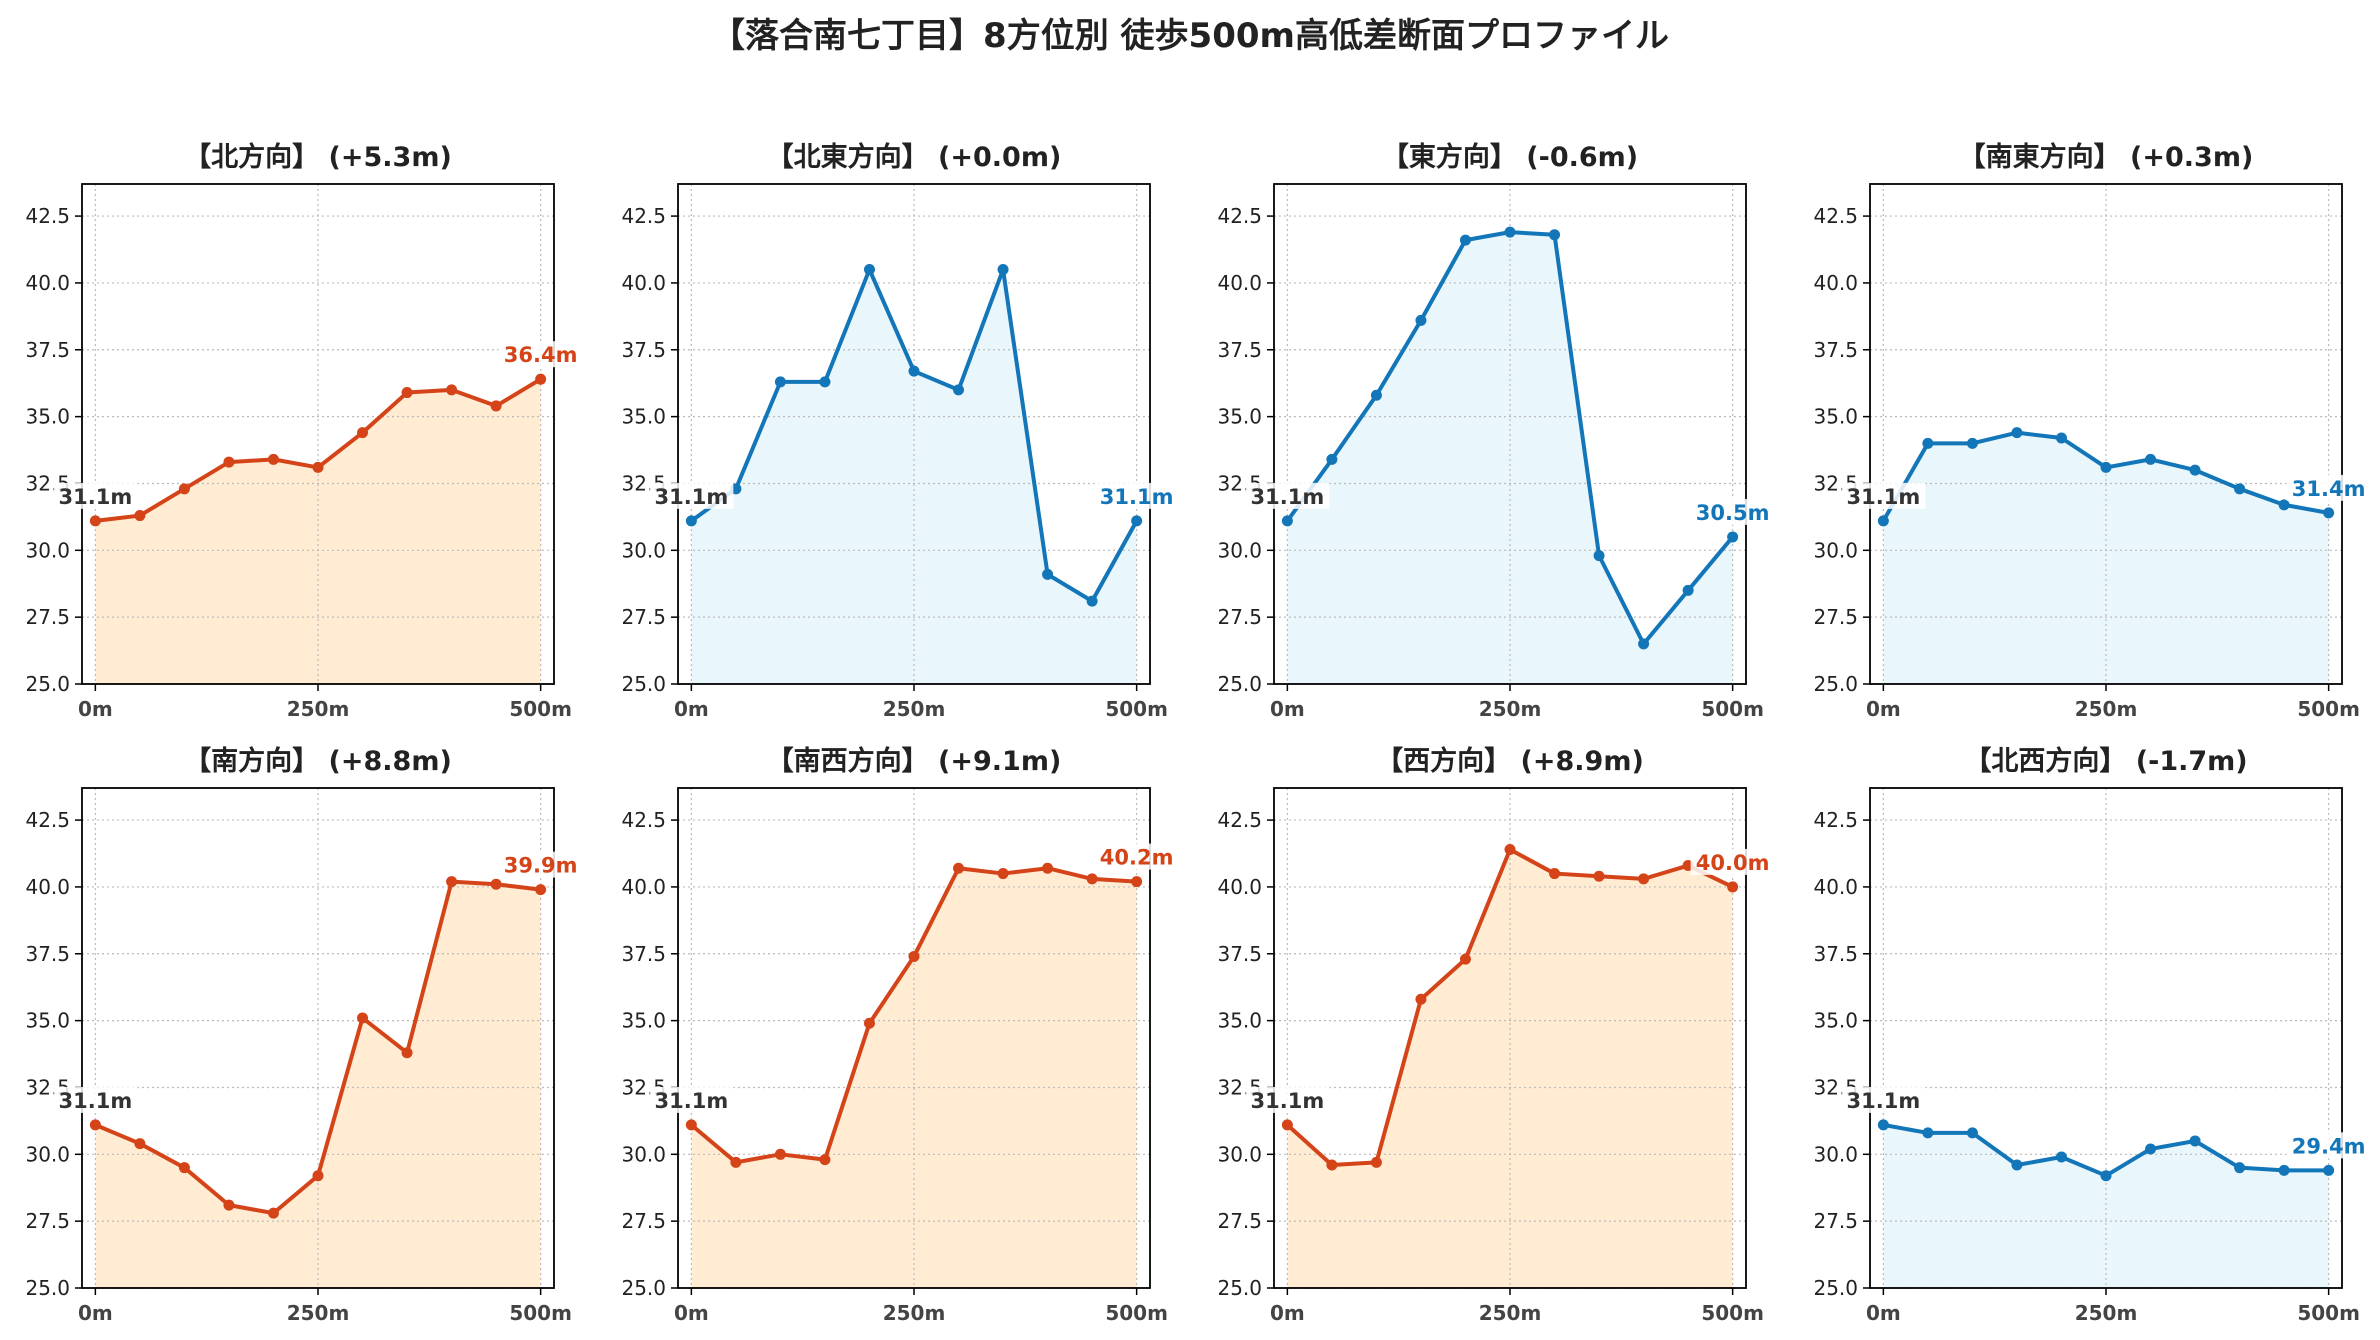  Describe the element at coordinates (540, 709) in the screenshot. I see `x-tick-label: 500m` at that location.